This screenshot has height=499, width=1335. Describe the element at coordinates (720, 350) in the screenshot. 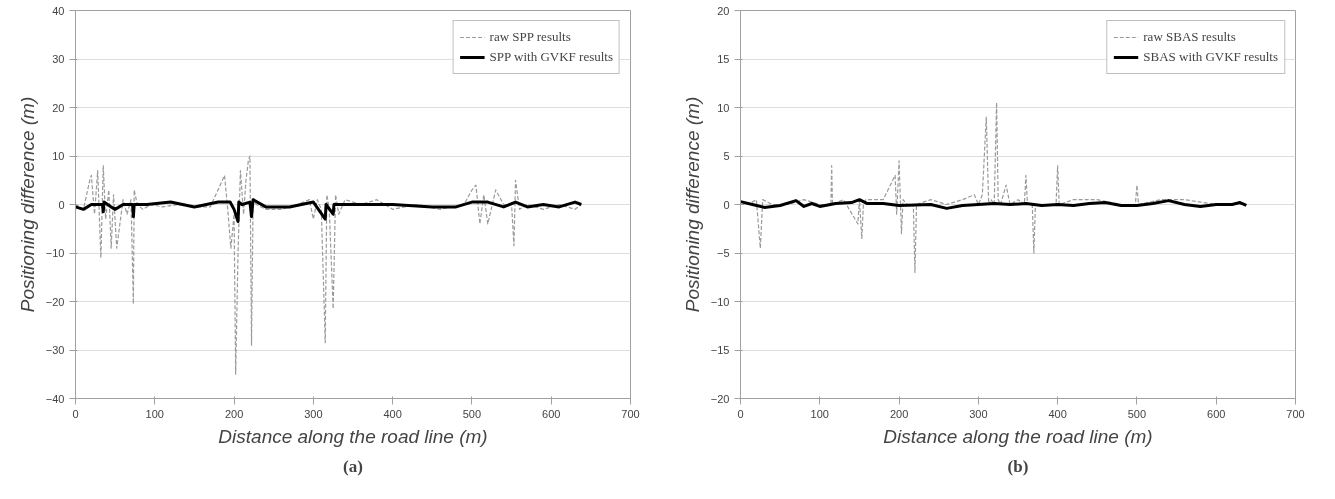

I see `y-tick-label: −15` at that location.